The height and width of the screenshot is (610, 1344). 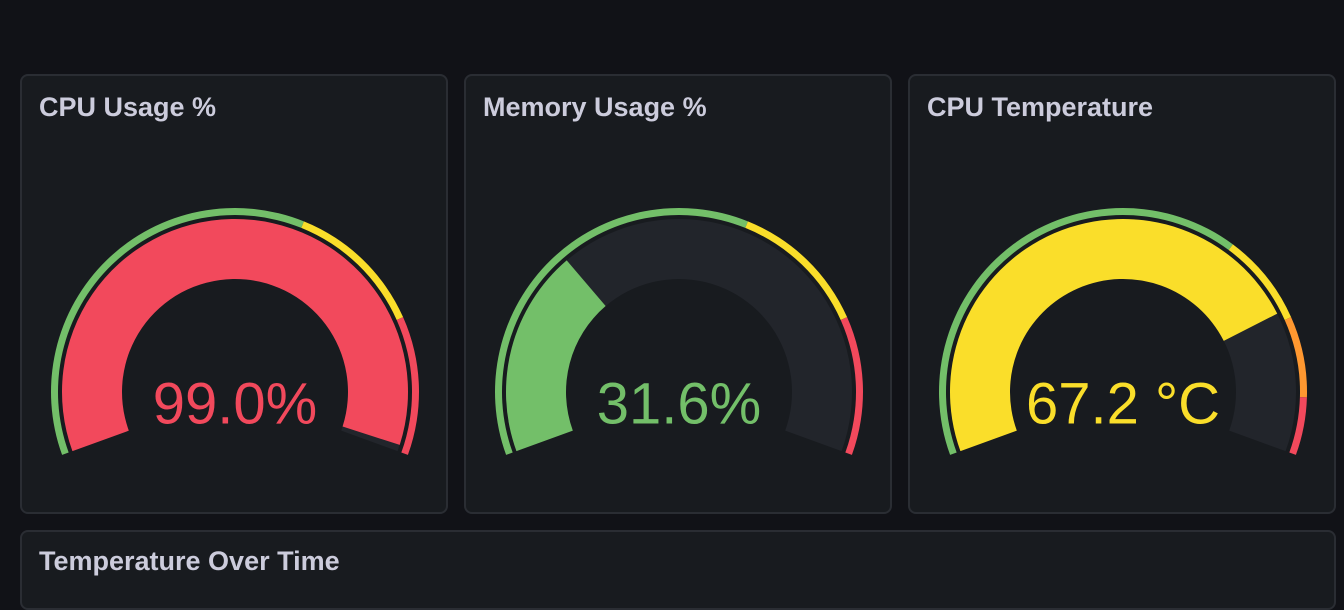 I want to click on panel-title: CPU Usage %, so click(x=128, y=107).